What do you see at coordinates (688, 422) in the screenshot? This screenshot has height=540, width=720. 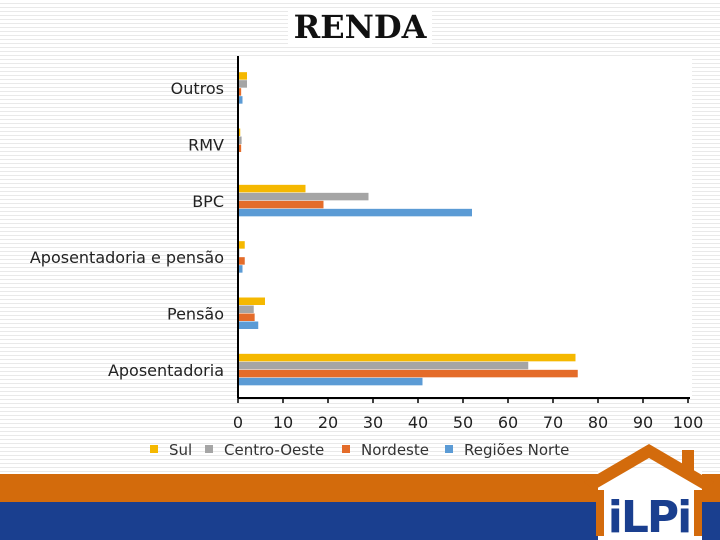 I see `x-tick-label: 100` at bounding box center [688, 422].